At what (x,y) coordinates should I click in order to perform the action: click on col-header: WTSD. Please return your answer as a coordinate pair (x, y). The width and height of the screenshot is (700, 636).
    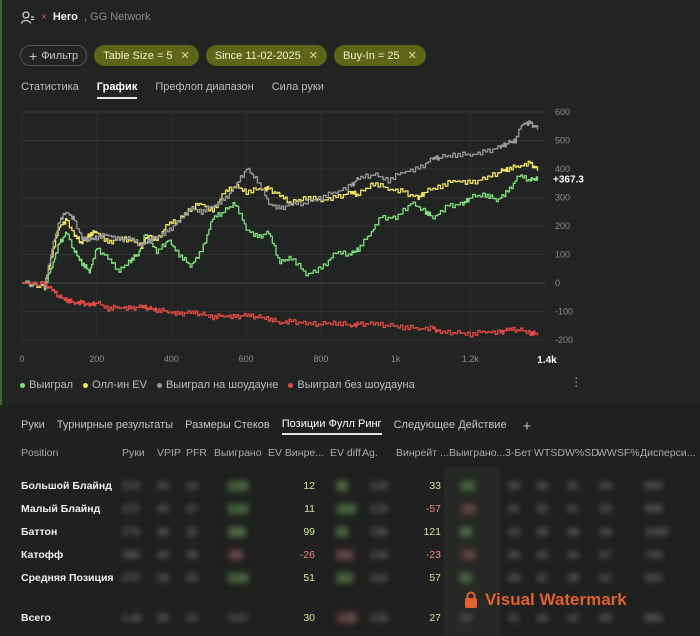
    Looking at the image, I should click on (549, 453).